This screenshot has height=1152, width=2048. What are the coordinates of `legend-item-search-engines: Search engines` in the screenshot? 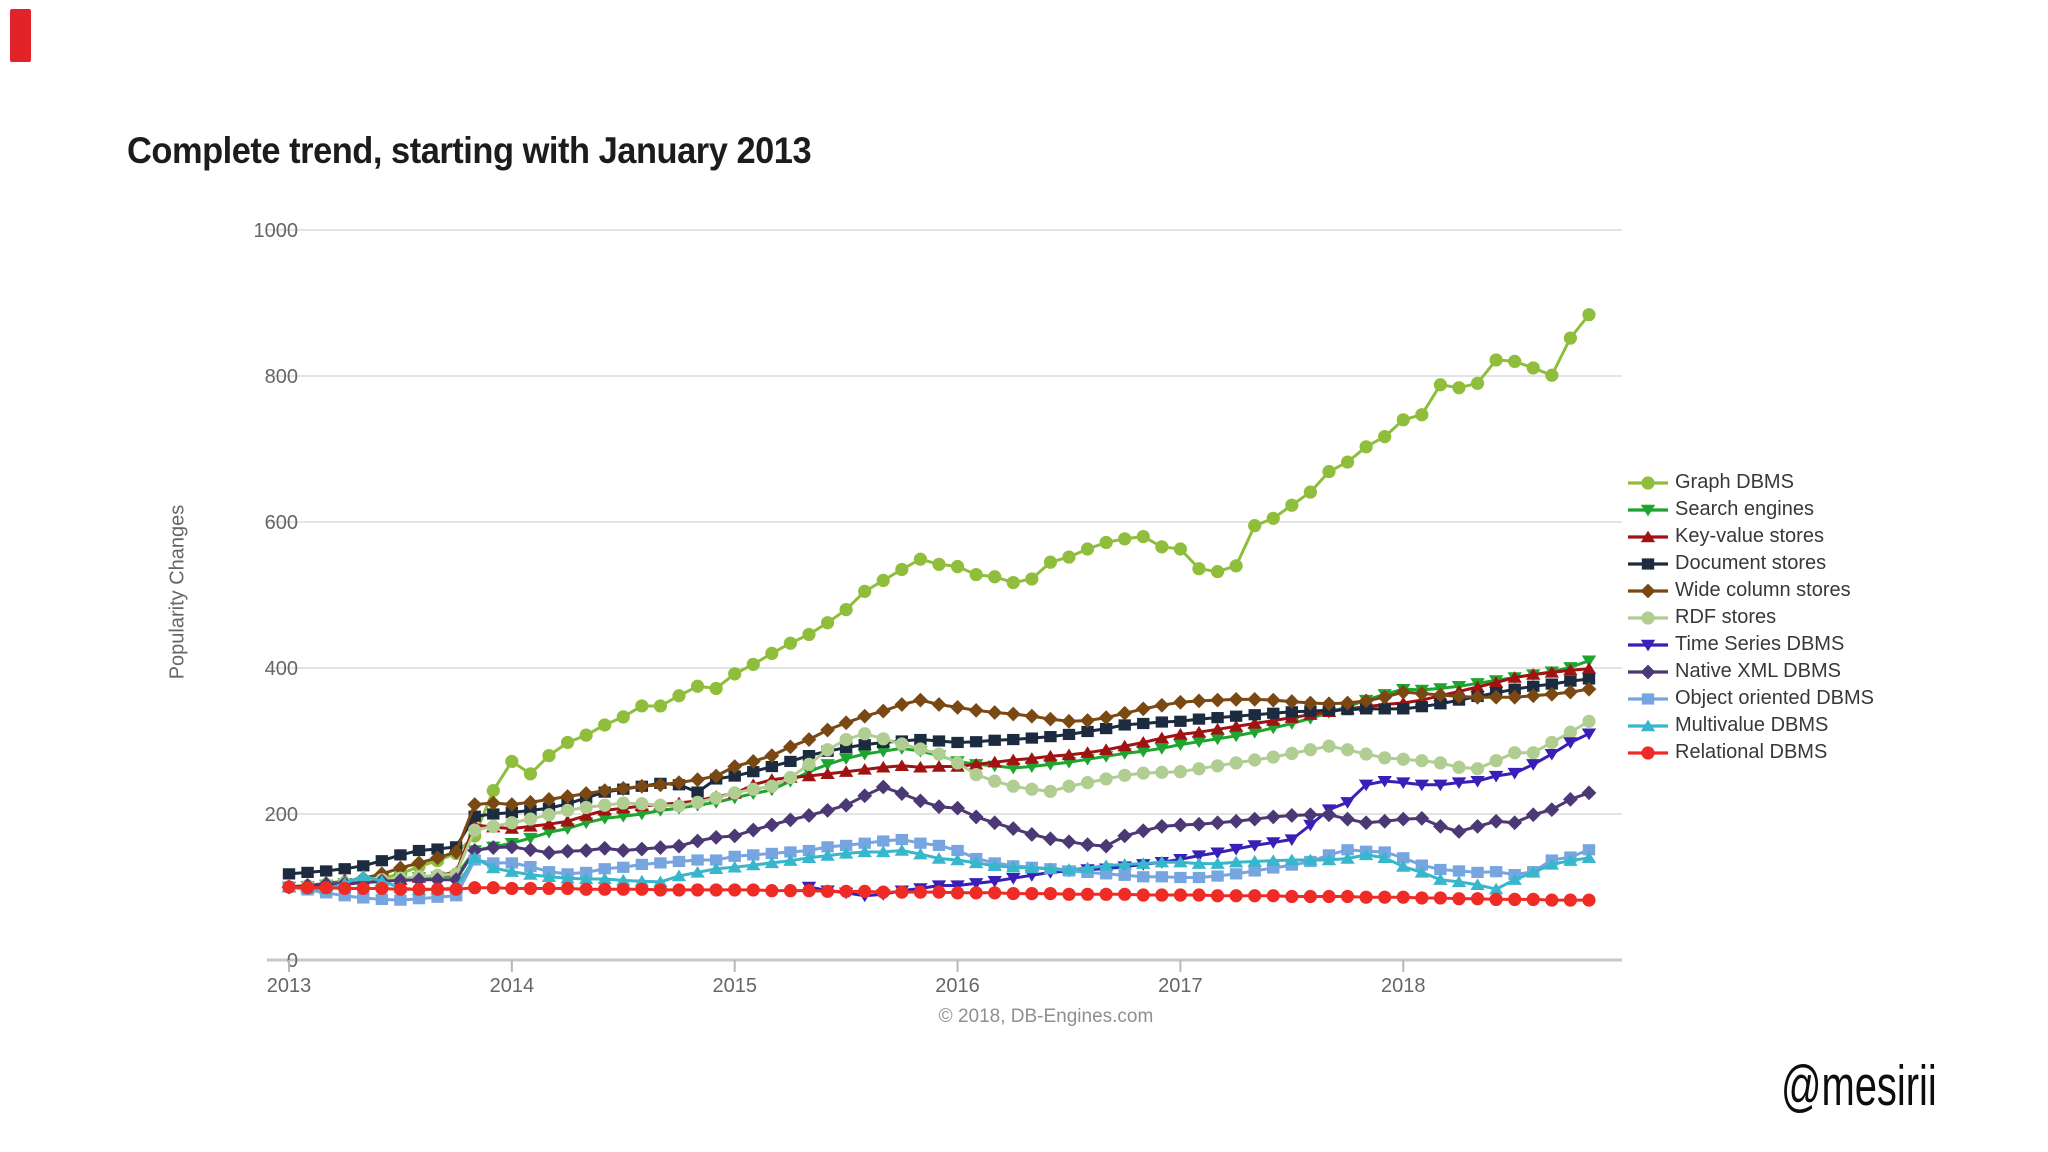 It's located at (1751, 509).